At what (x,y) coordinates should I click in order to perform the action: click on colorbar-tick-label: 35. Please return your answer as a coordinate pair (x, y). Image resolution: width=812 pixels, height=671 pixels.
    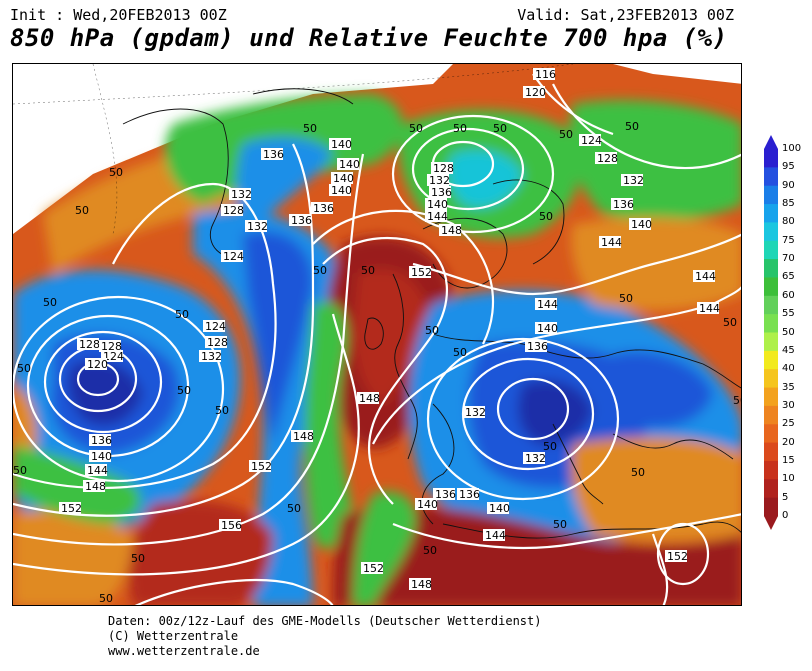
    Looking at the image, I should click on (788, 387).